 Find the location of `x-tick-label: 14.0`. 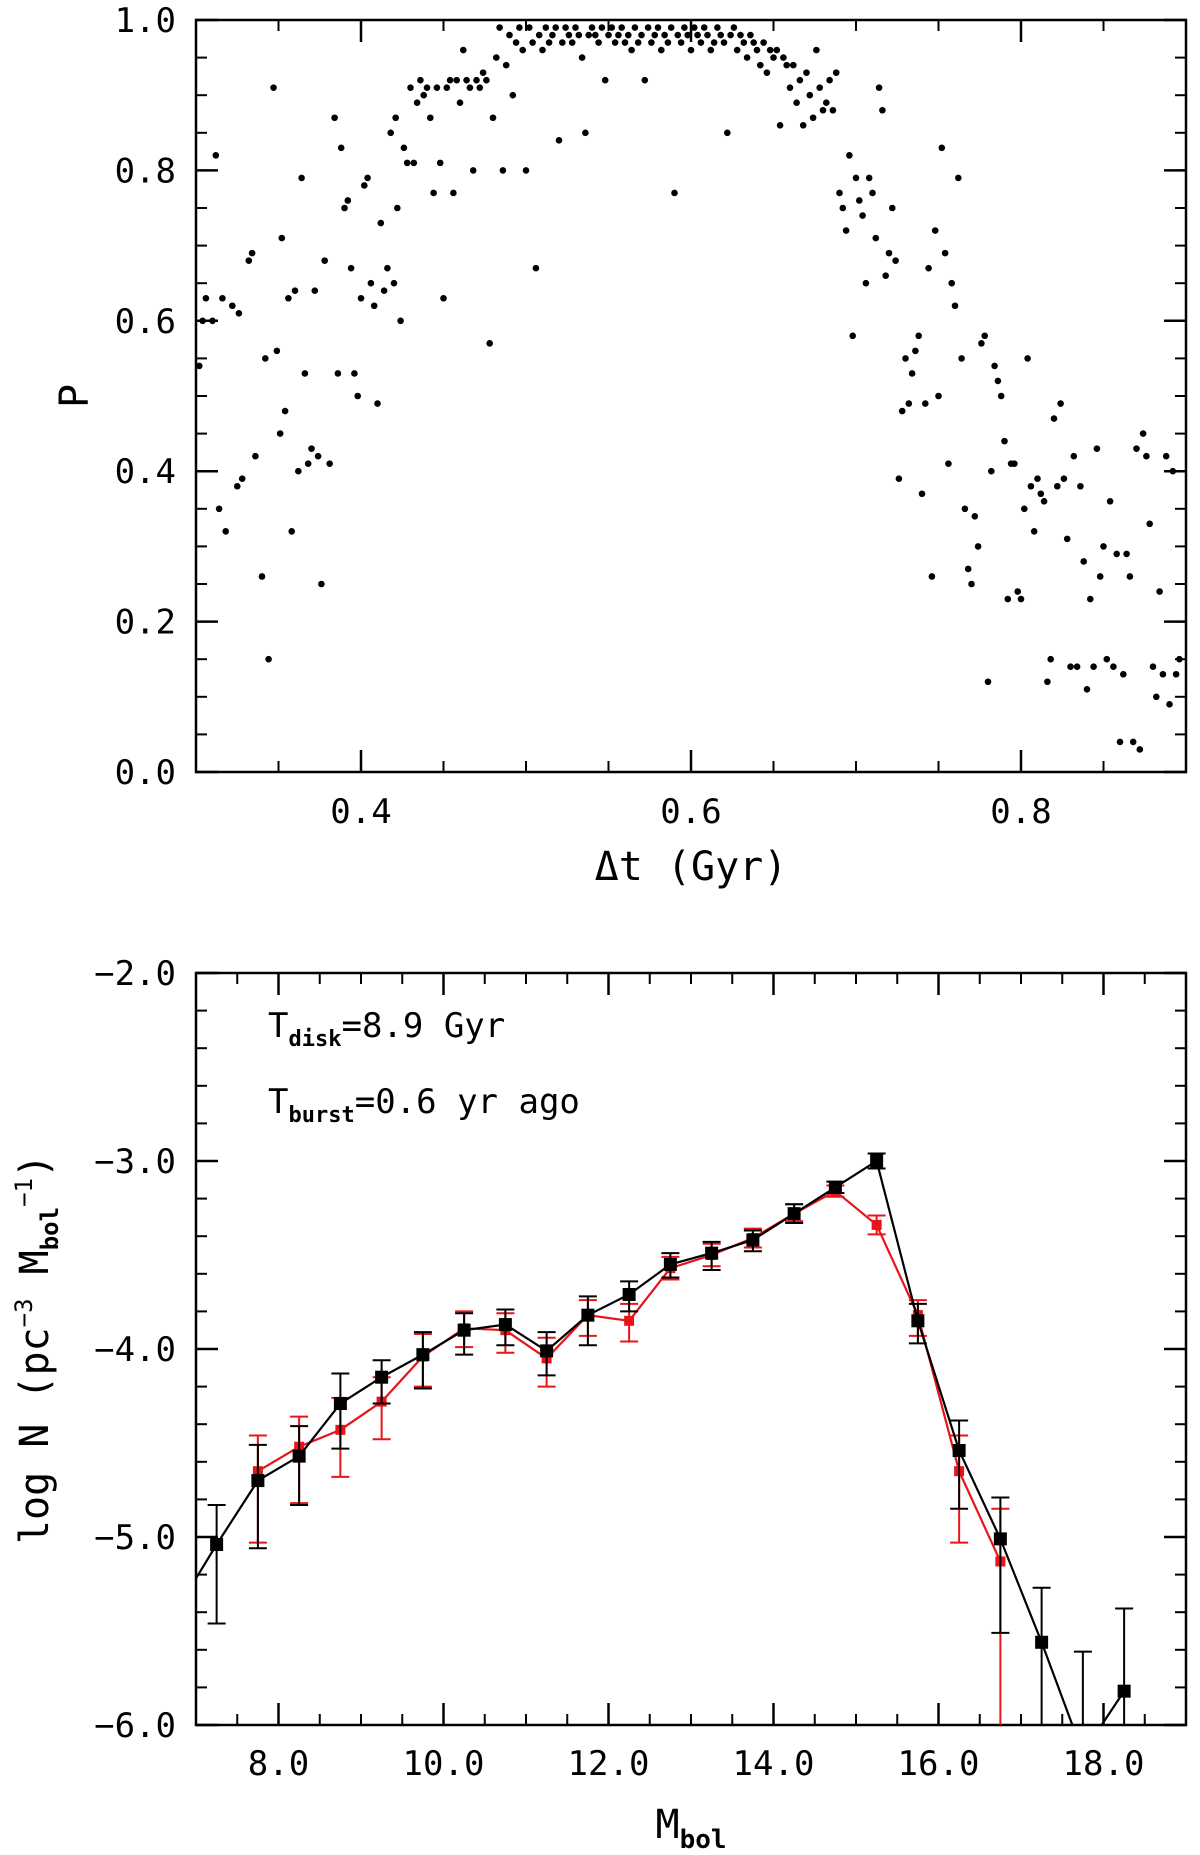

x-tick-label: 14.0 is located at coordinates (774, 1764).